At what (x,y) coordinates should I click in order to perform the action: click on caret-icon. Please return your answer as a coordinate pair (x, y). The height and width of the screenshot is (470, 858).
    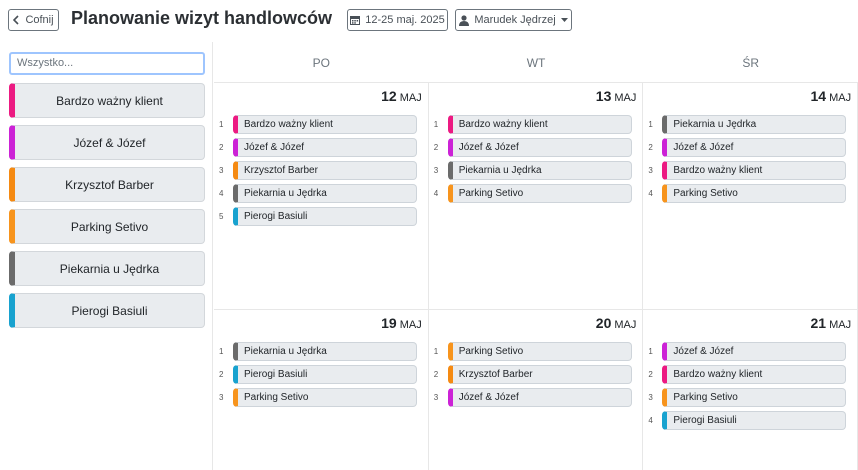
    Looking at the image, I should click on (564, 20).